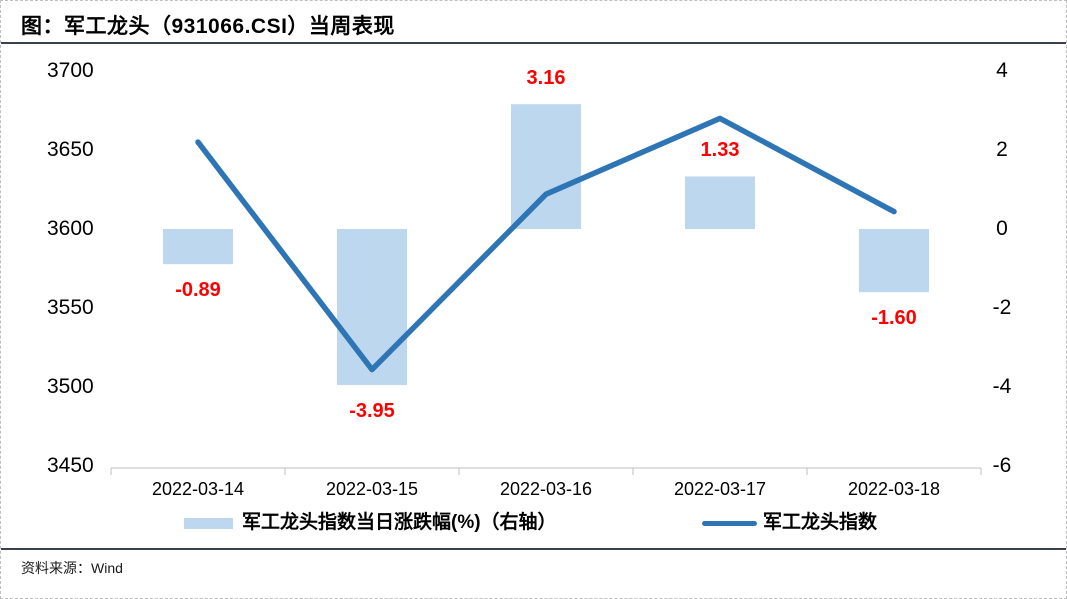 The width and height of the screenshot is (1067, 599). I want to click on legend-item-bar: 军工龙头指数当日涨跌幅(%)（右轴）, so click(370, 523).